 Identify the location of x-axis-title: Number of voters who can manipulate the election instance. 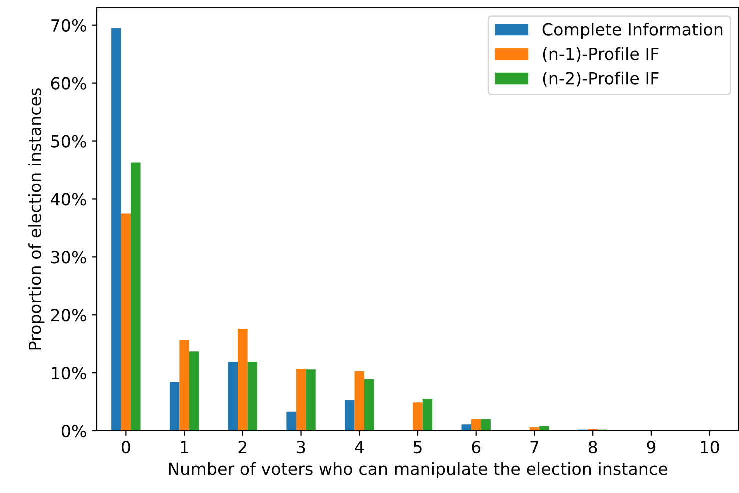
(418, 470).